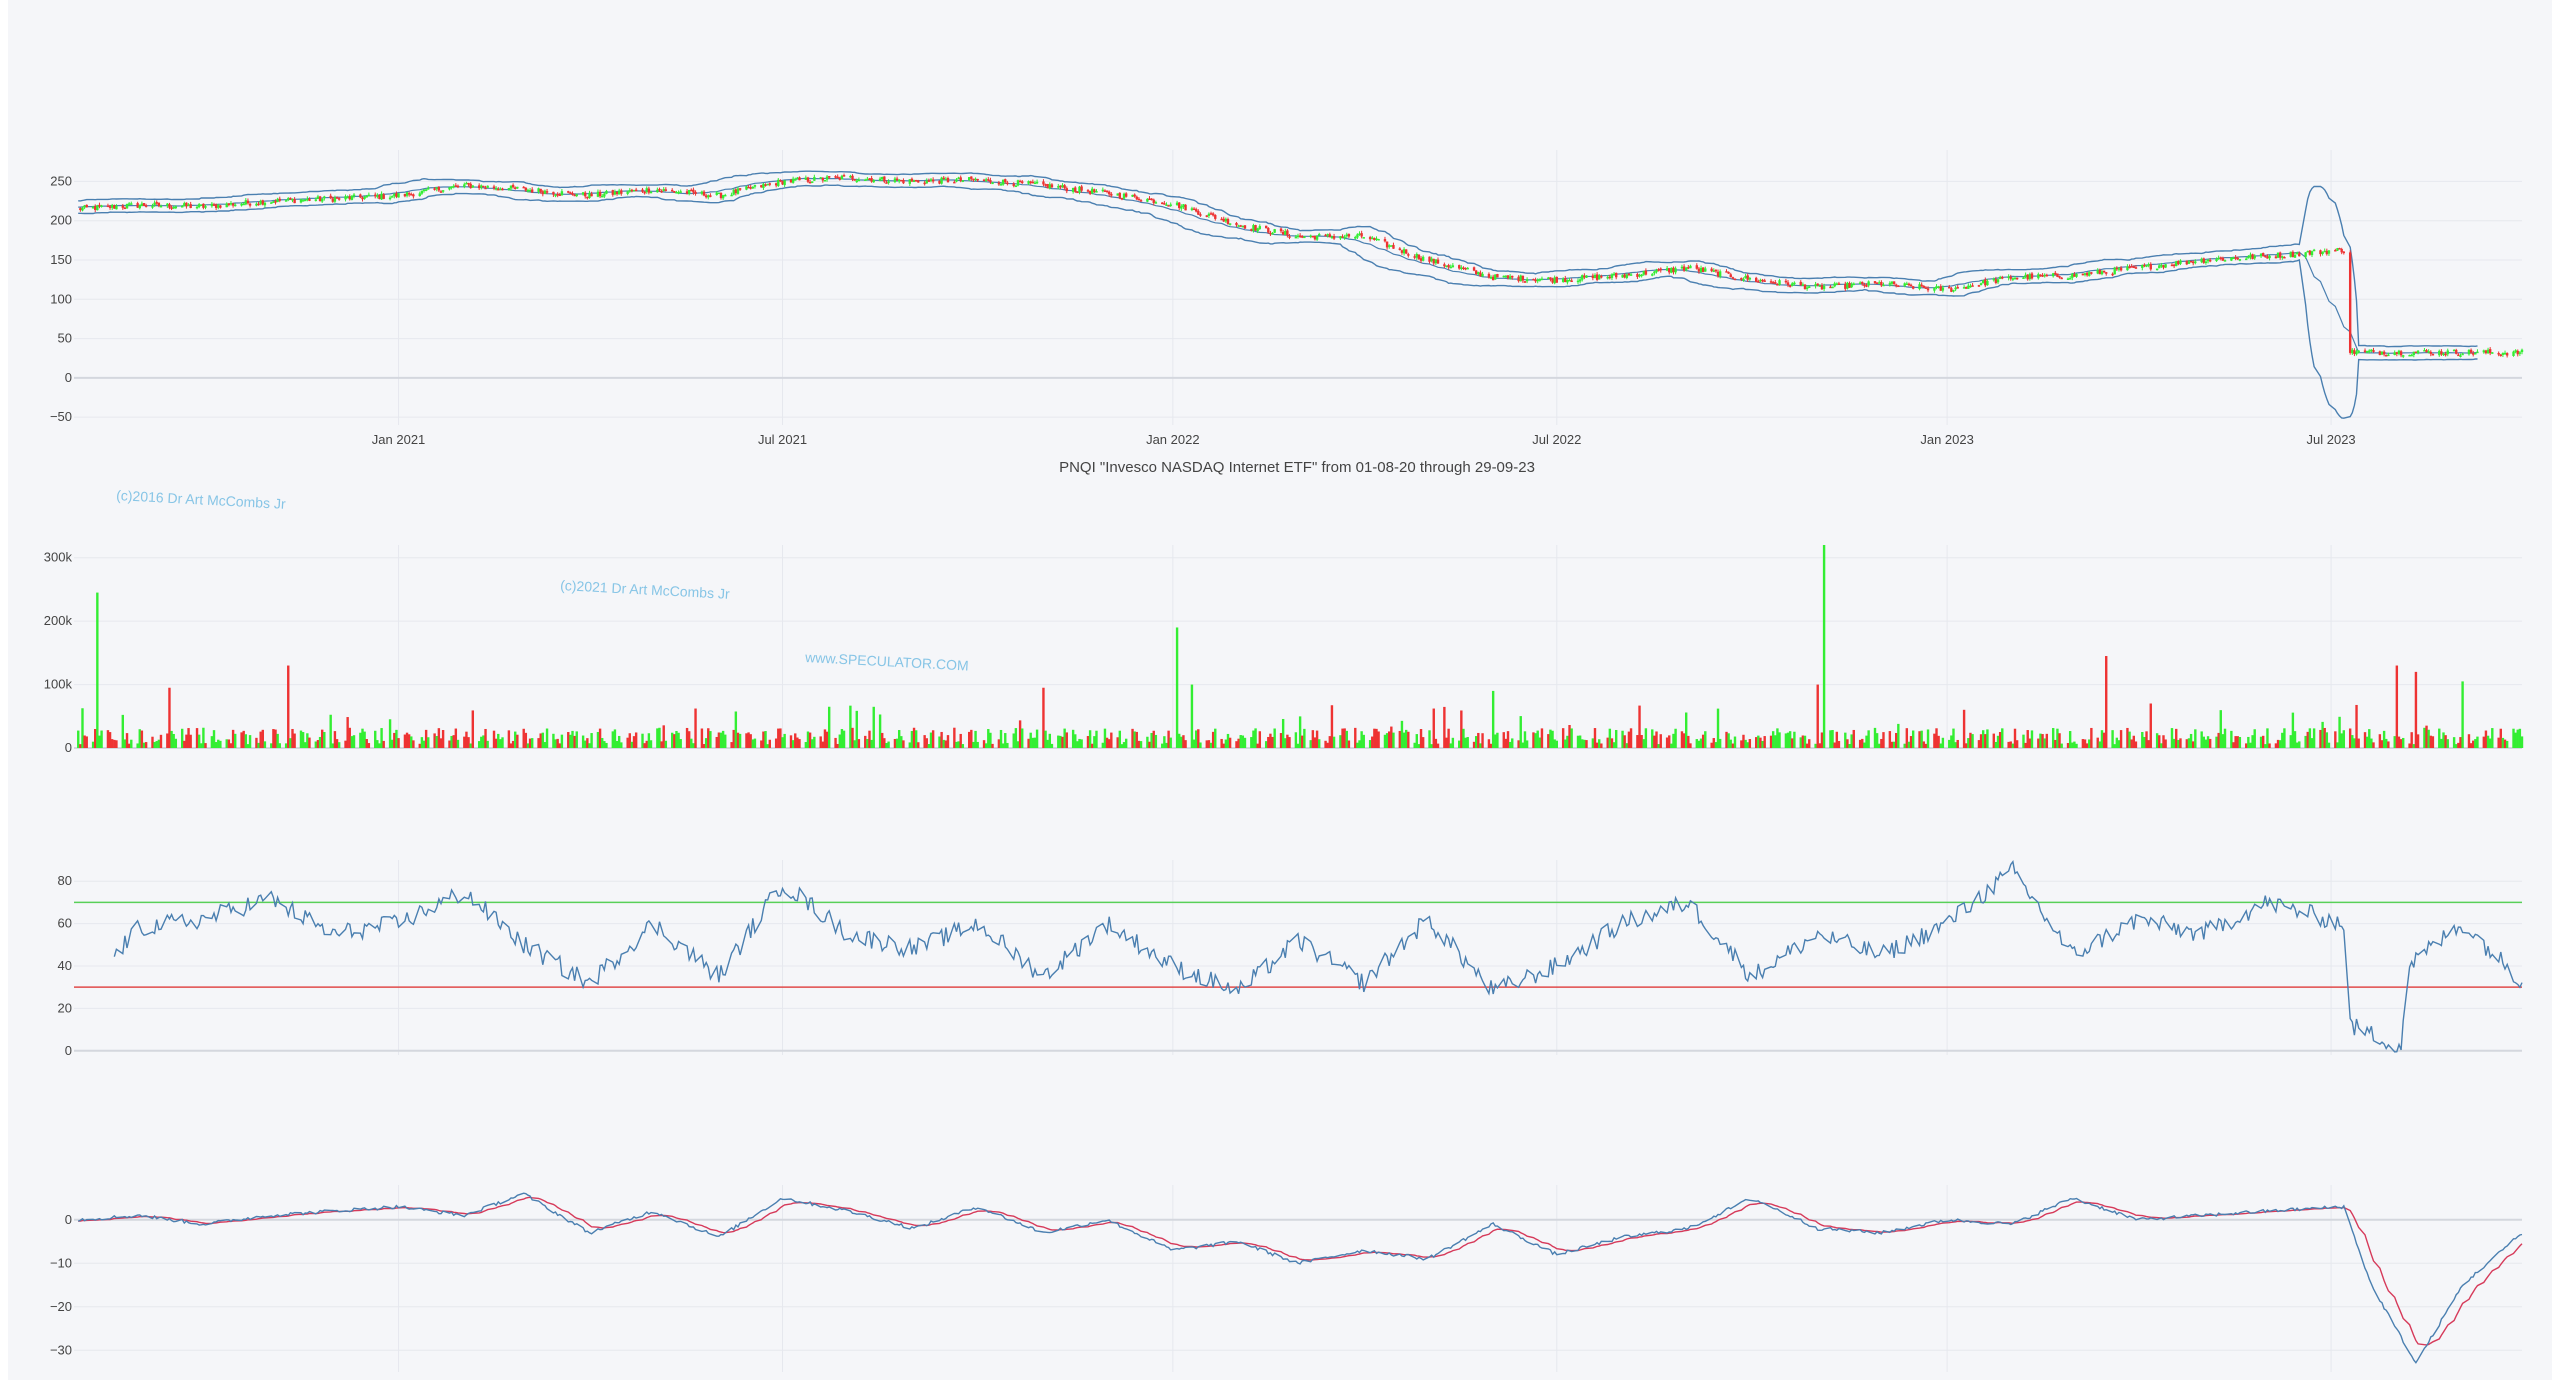  I want to click on y-tick-label: 150, so click(61, 259).